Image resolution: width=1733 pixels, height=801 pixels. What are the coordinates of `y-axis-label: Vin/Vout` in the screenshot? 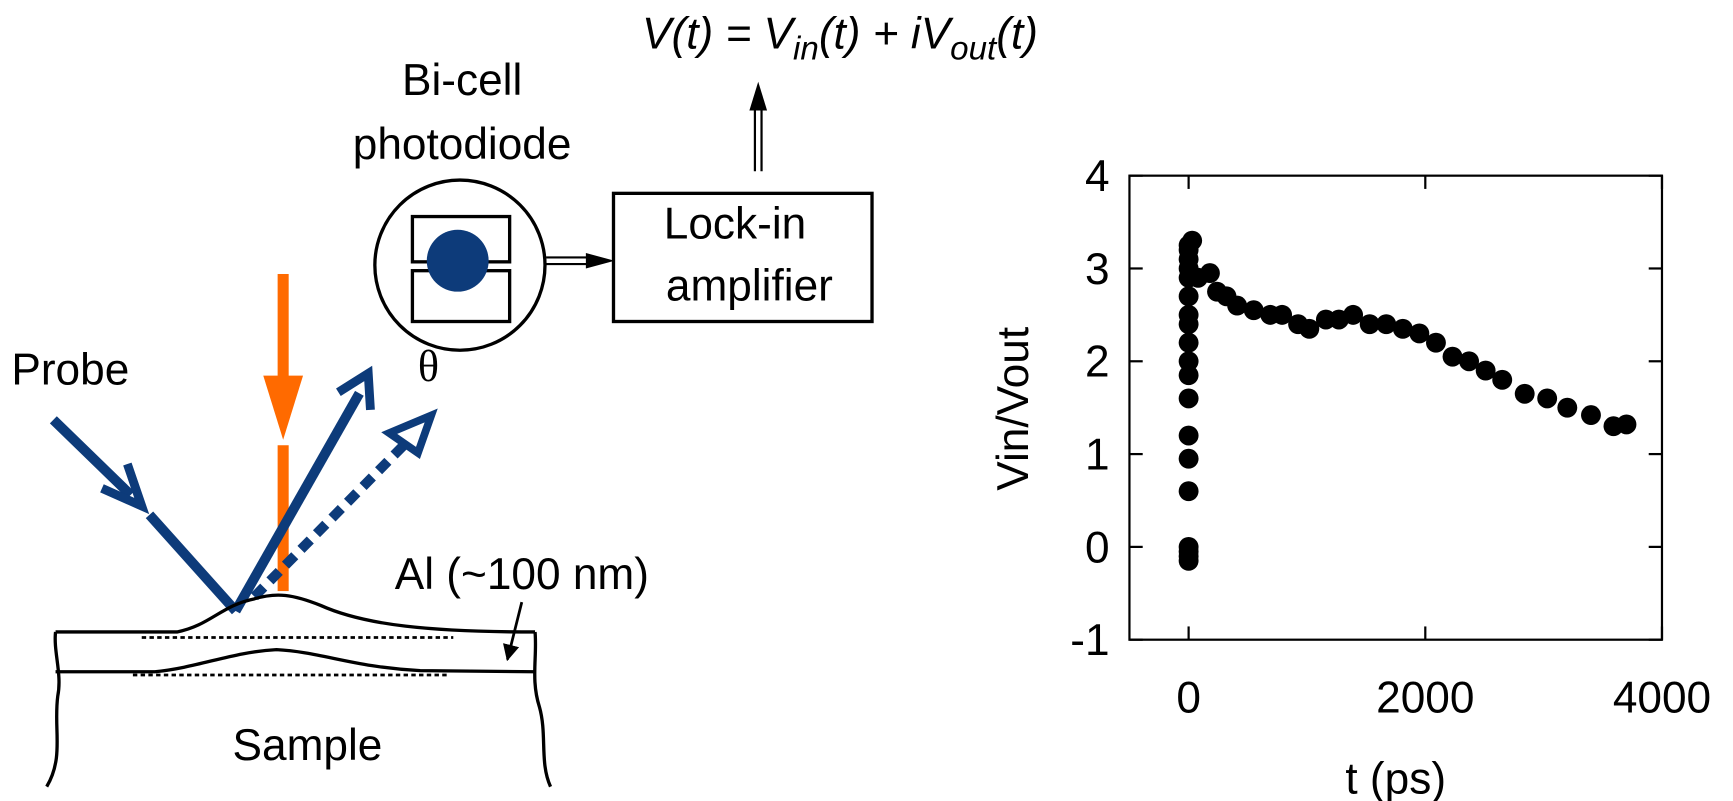 It's located at (1013, 409).